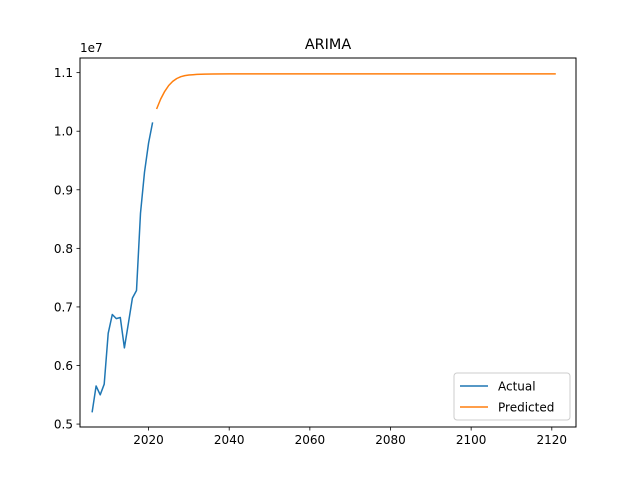 This screenshot has height=480, width=640. Describe the element at coordinates (355, 91) in the screenshot. I see `series-line-predicted` at that location.